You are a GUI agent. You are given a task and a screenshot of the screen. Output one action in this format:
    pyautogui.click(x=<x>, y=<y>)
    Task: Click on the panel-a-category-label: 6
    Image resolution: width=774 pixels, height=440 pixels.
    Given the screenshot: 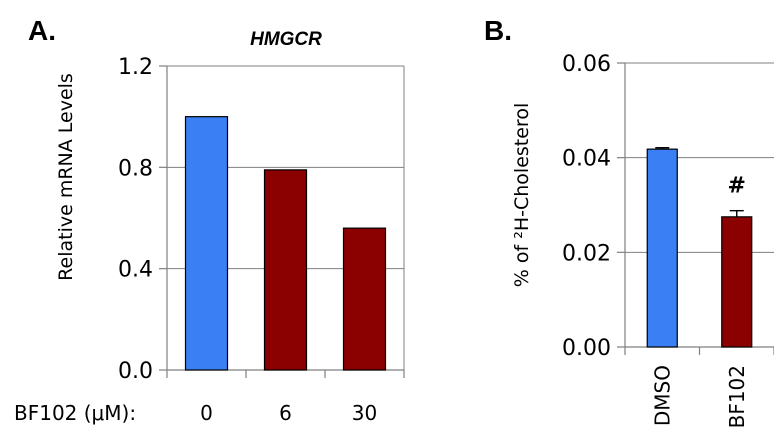 What is the action you would take?
    pyautogui.click(x=285, y=413)
    